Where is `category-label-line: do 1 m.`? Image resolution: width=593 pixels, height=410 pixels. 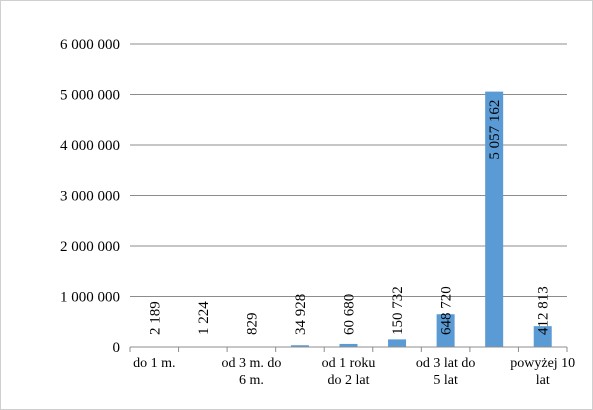 category-label-line: do 1 m. is located at coordinates (154, 363).